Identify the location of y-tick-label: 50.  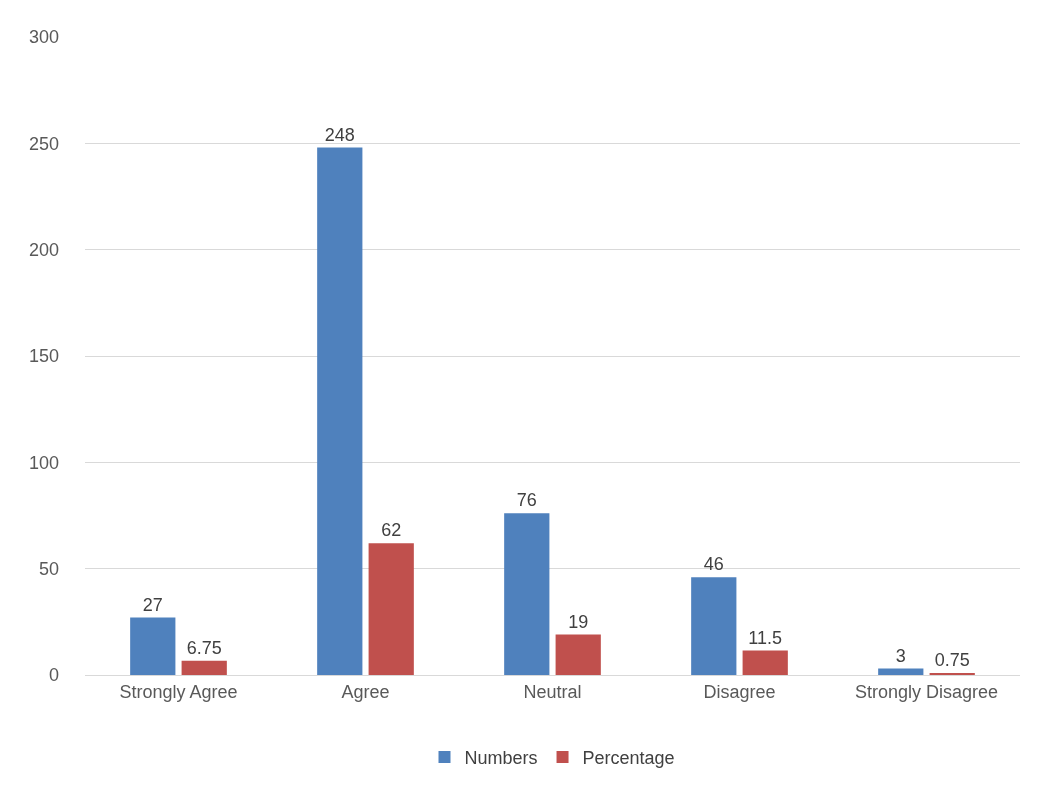
(48, 568).